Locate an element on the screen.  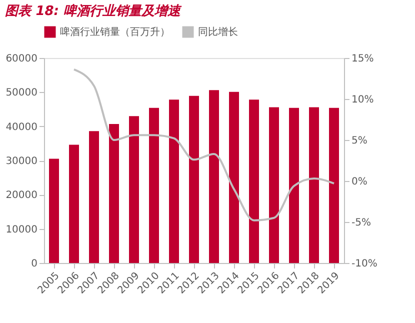
y2-tick-label: 10% is located at coordinates (363, 100).